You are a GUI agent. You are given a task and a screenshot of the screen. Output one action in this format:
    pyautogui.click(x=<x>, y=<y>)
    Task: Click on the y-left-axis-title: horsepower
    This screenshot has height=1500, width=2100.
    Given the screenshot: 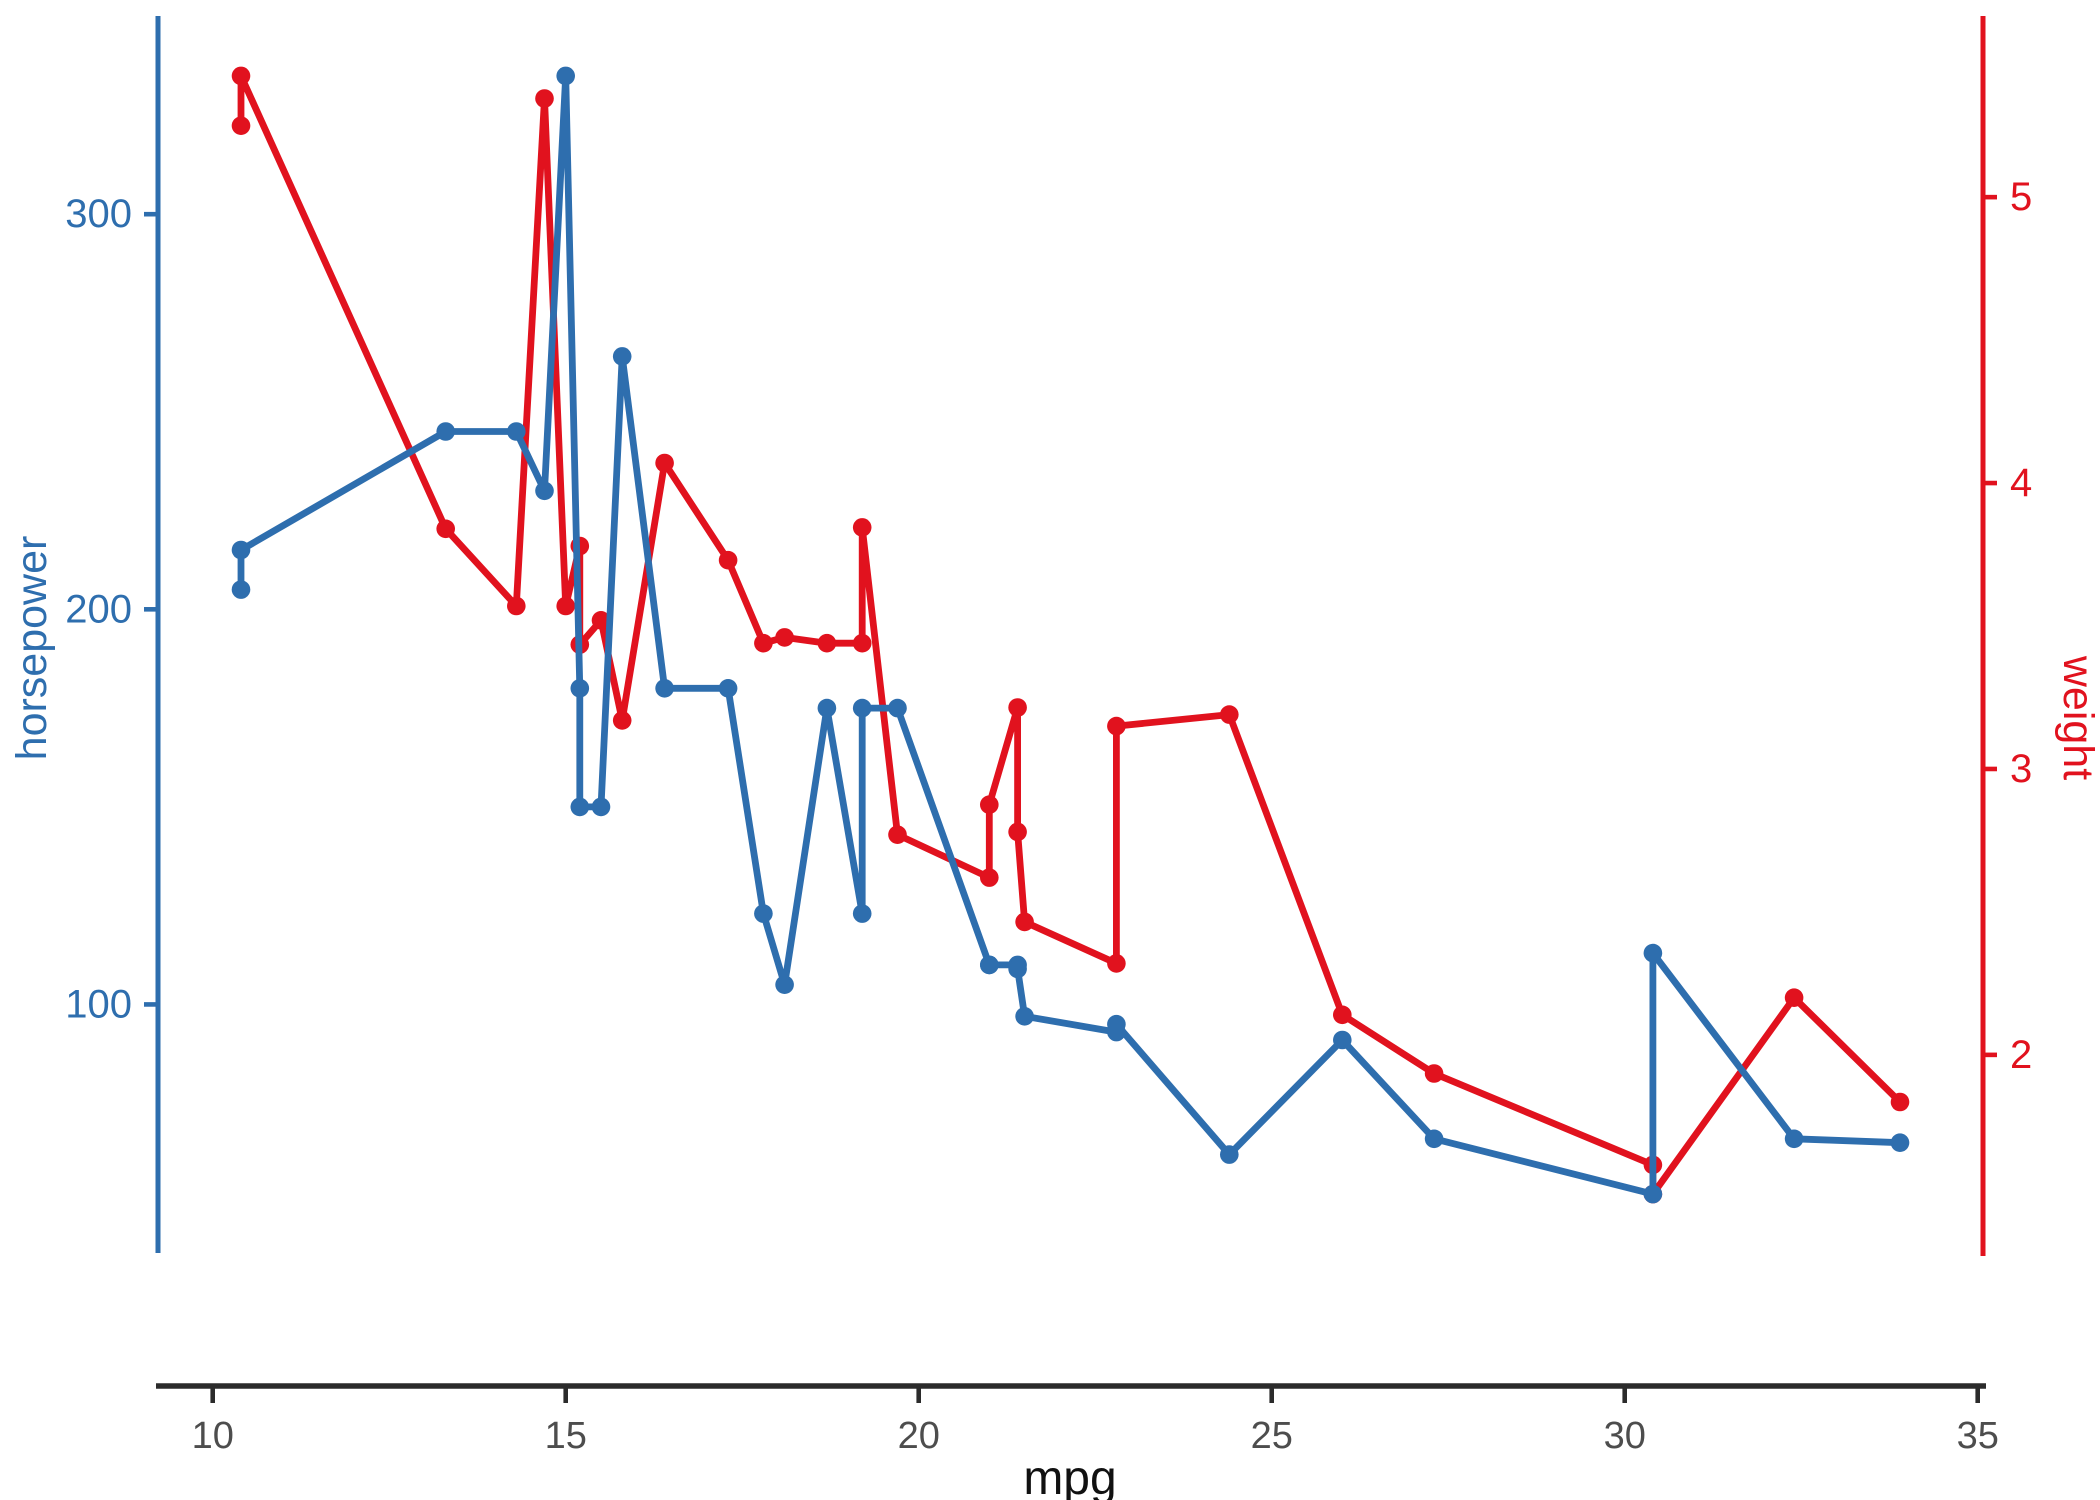 What is the action you would take?
    pyautogui.click(x=32, y=648)
    